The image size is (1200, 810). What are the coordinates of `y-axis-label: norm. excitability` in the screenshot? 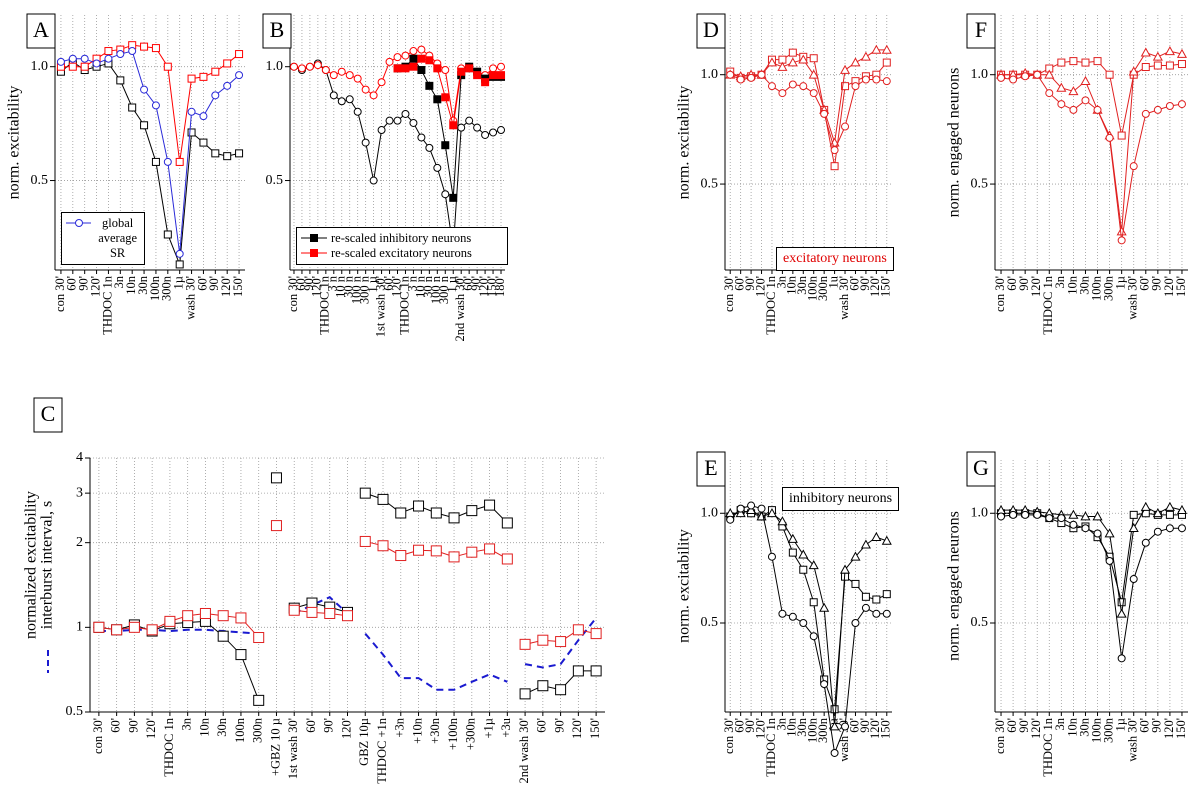 It's located at (684, 586).